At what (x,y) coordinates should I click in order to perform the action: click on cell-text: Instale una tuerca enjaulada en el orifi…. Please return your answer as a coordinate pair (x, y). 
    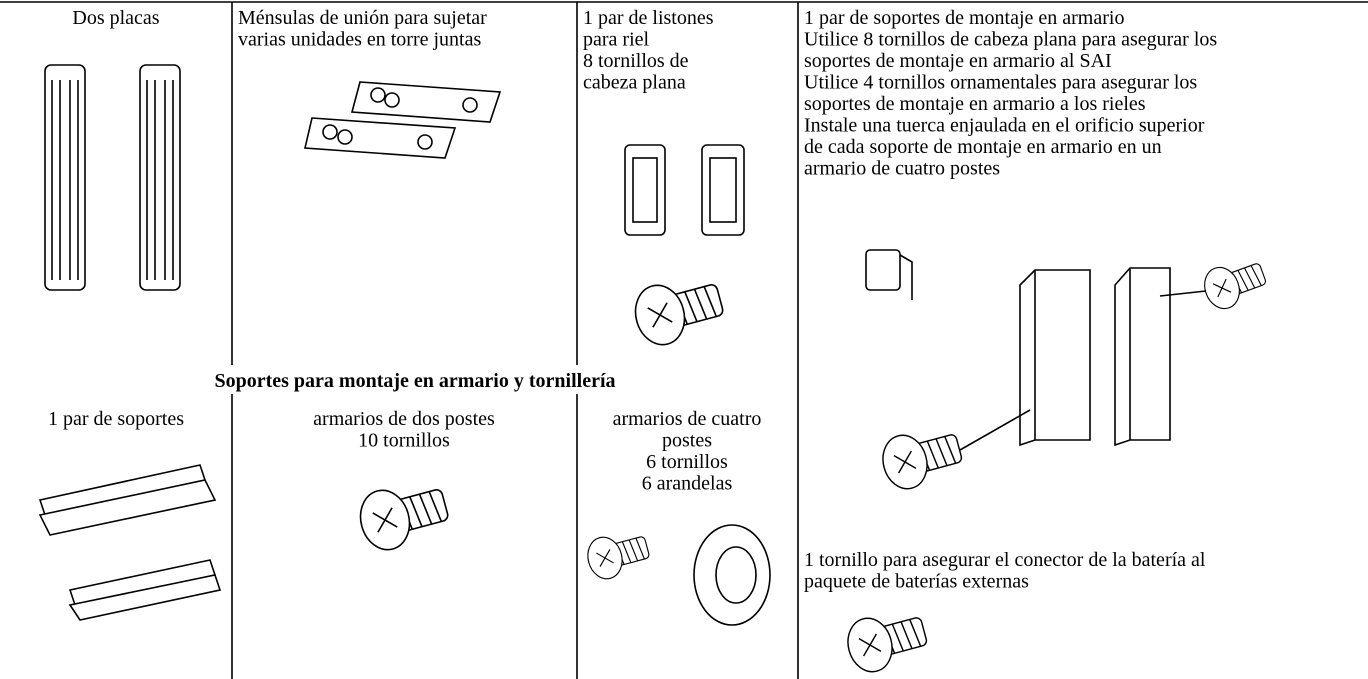
    Looking at the image, I should click on (1004, 126).